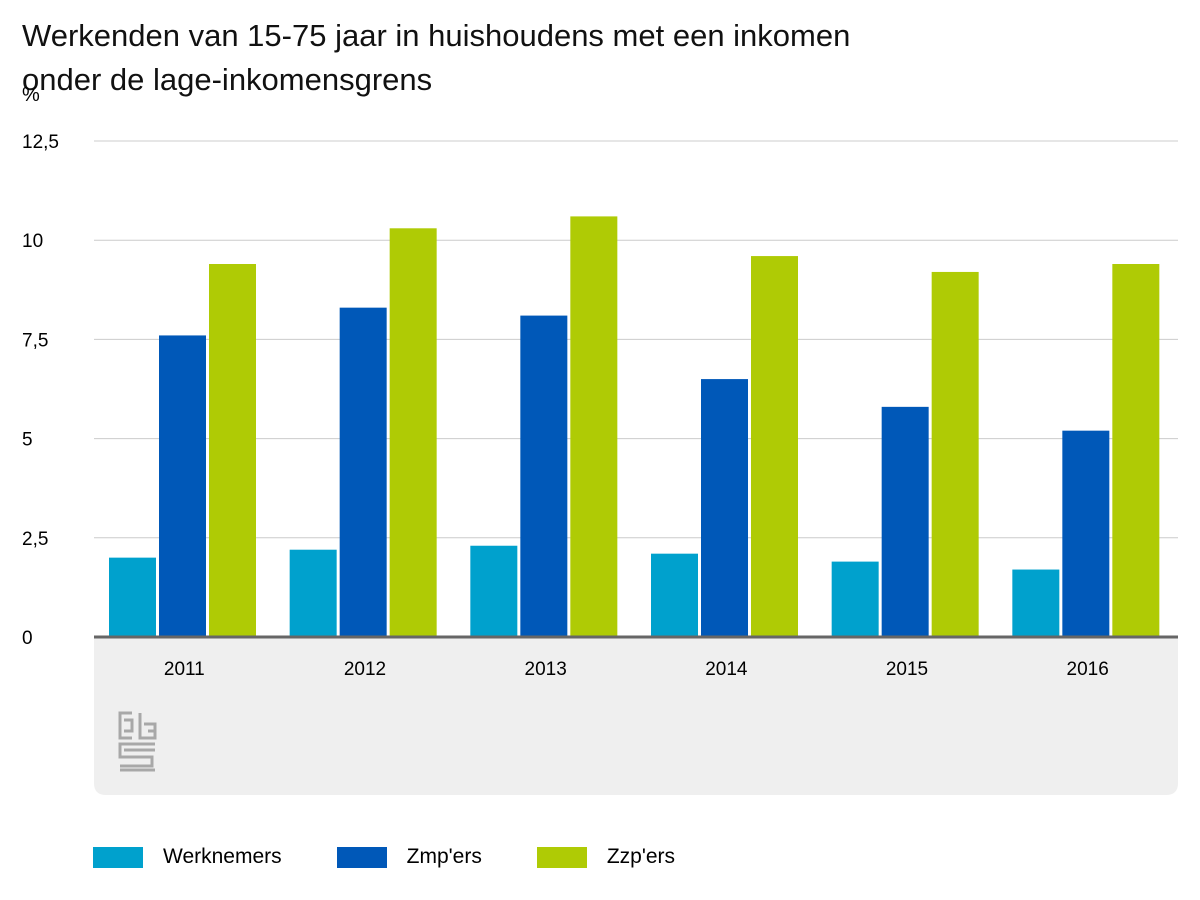  Describe the element at coordinates (674, 595) in the screenshot. I see `bar-werknemers-2014` at that location.